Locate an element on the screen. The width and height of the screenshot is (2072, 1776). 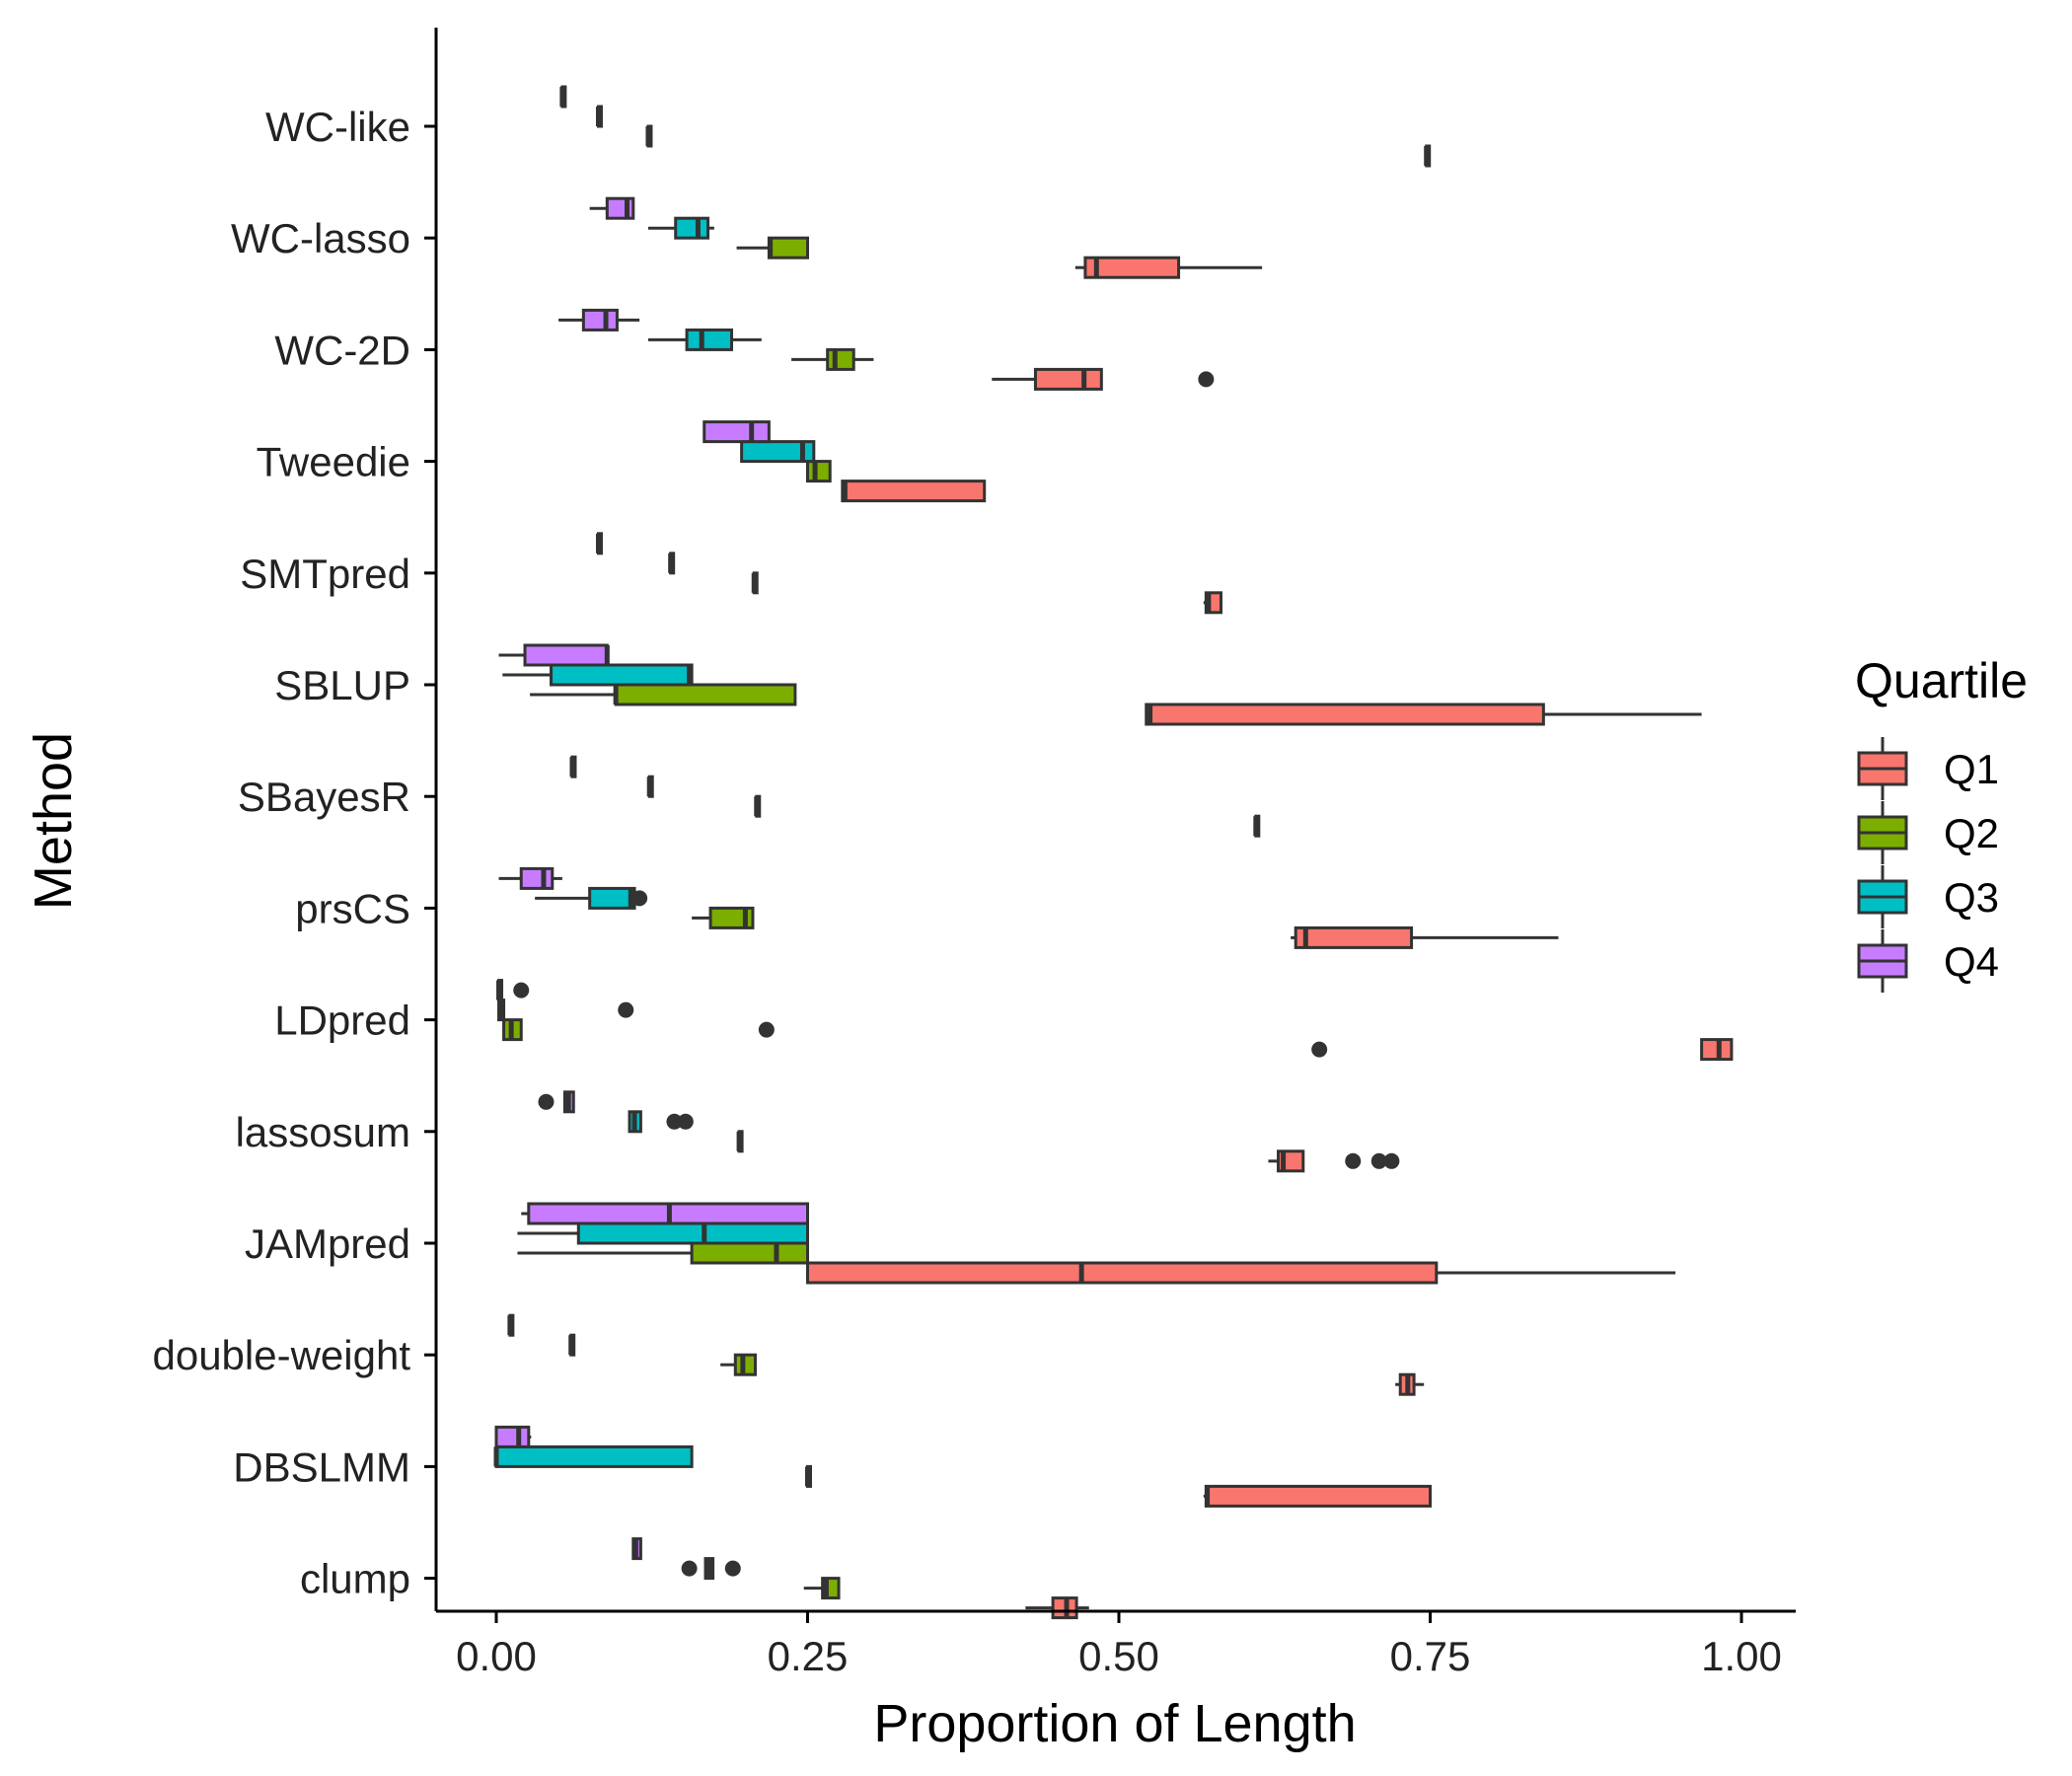
legend-label: Q4 is located at coordinates (1972, 962).